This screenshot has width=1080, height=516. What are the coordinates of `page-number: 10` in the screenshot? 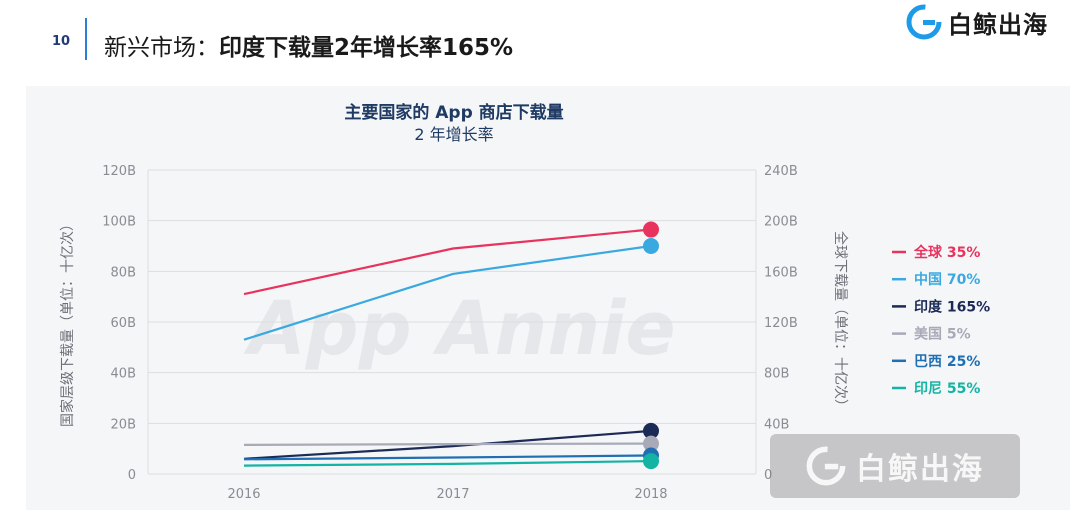 It's located at (61, 41).